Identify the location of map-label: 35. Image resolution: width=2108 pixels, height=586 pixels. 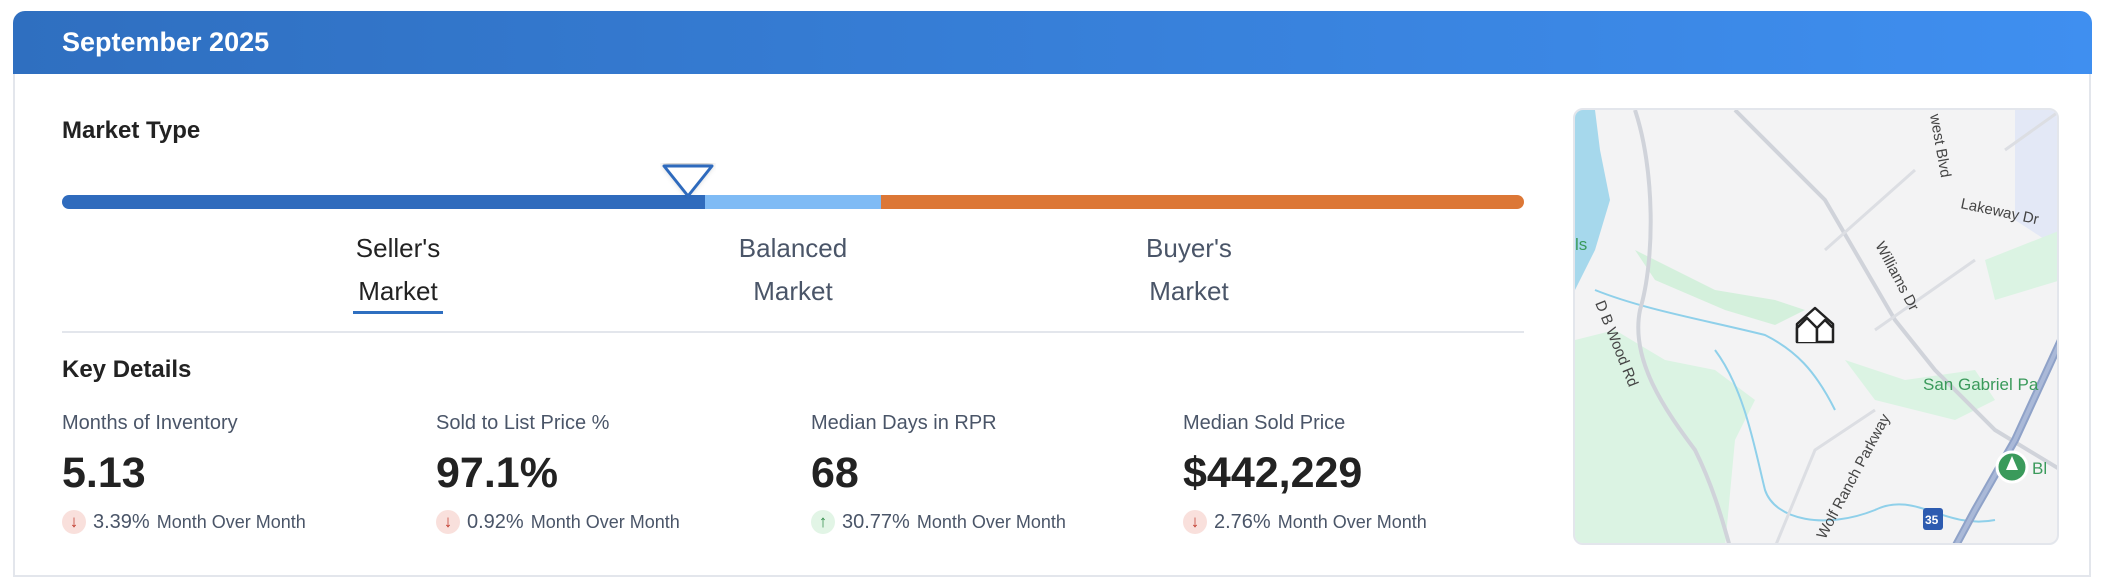
(1932, 520).